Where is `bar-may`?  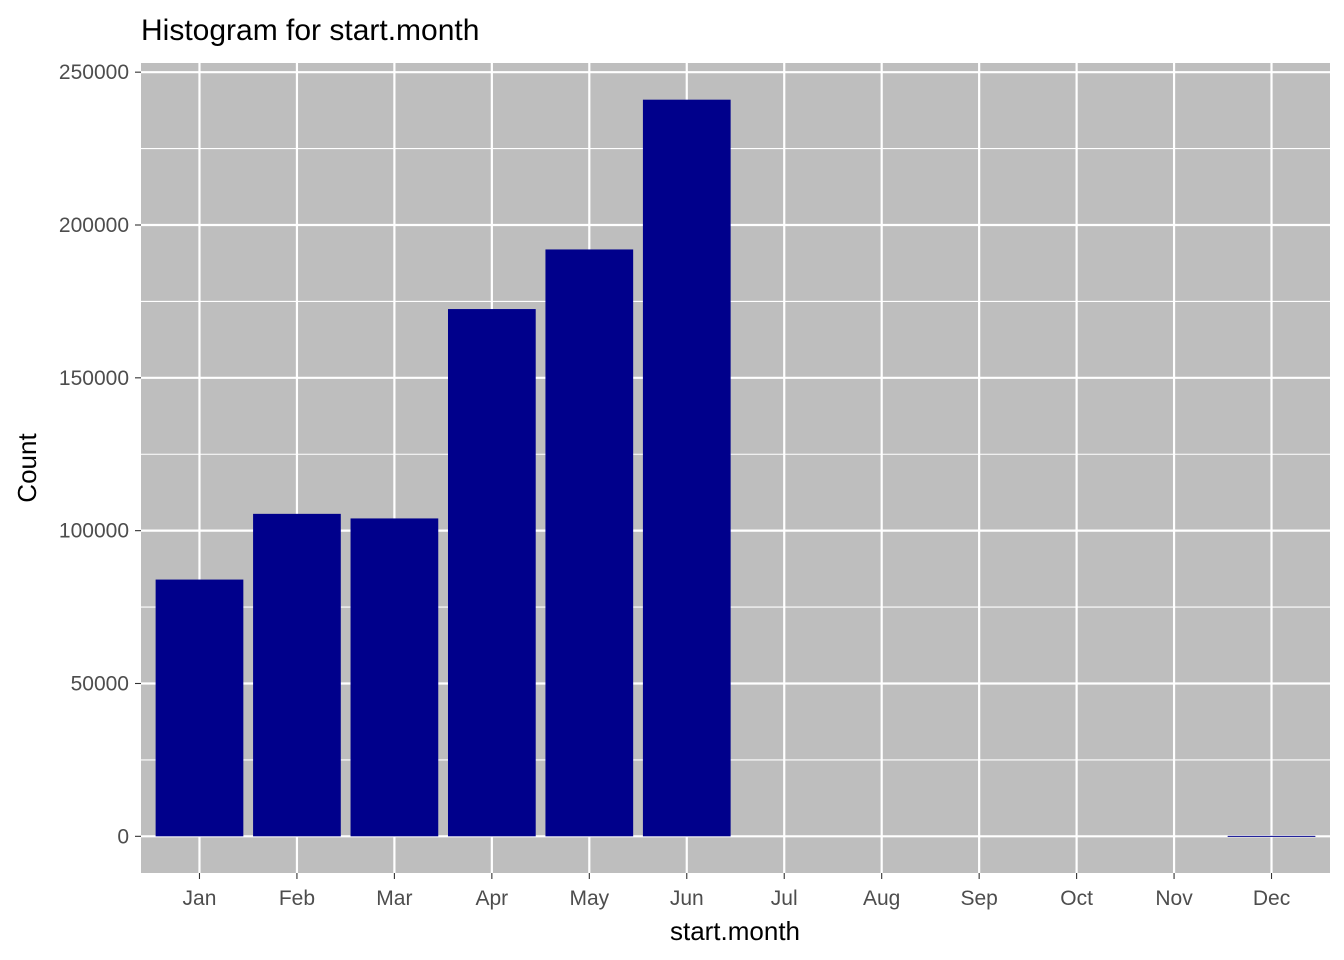 bar-may is located at coordinates (589, 543).